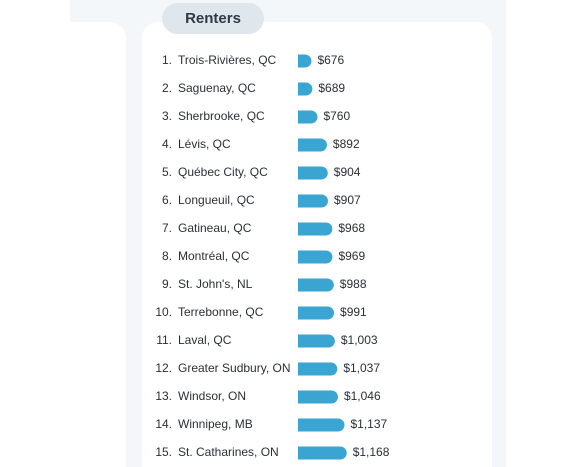 The image size is (575, 467). Describe the element at coordinates (167, 88) in the screenshot. I see `rank-label: 2.` at that location.